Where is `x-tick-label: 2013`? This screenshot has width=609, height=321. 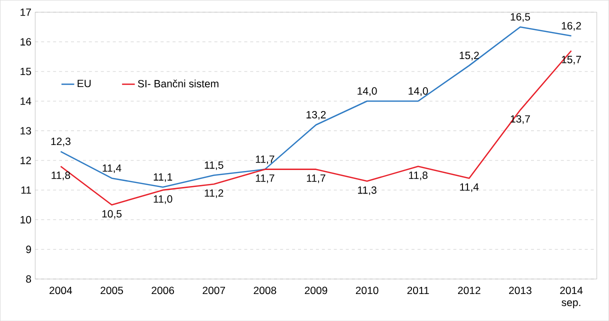 x-tick-label: 2013 is located at coordinates (520, 290).